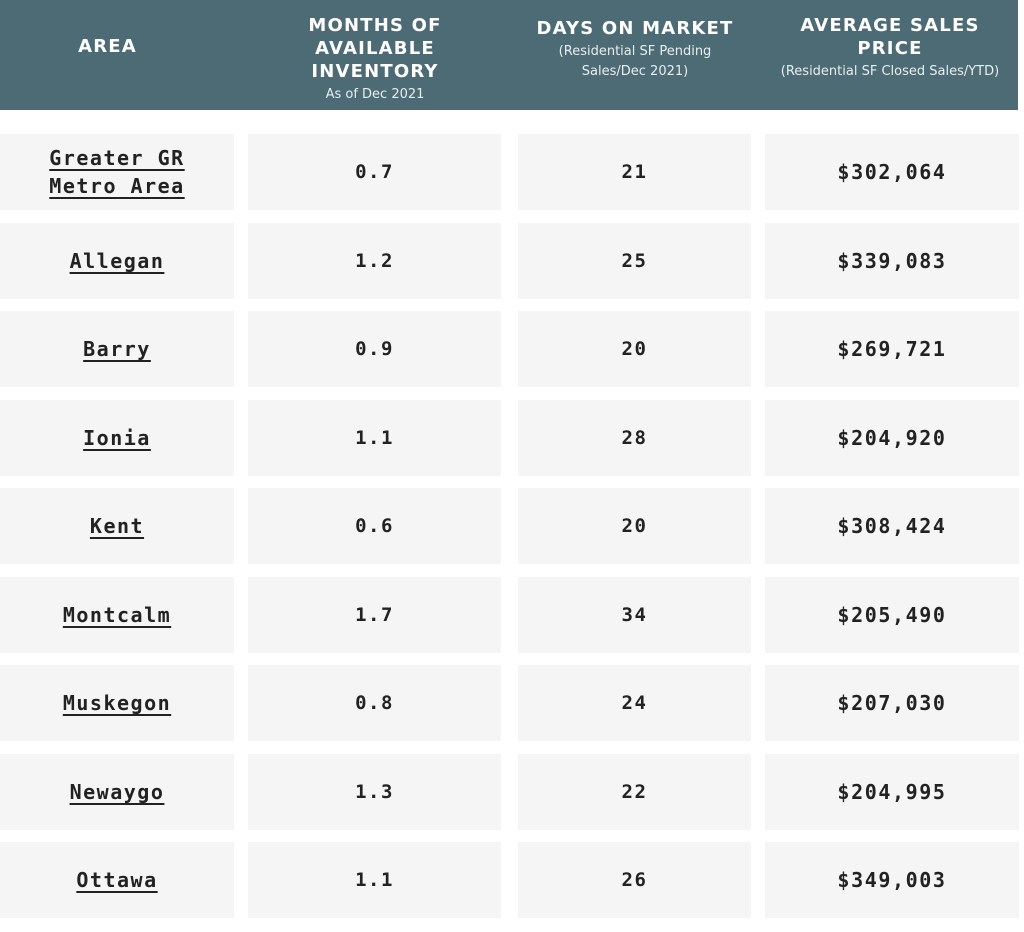 The width and height of the screenshot is (1024, 932). I want to click on average-price-value: $302,064, so click(892, 172).